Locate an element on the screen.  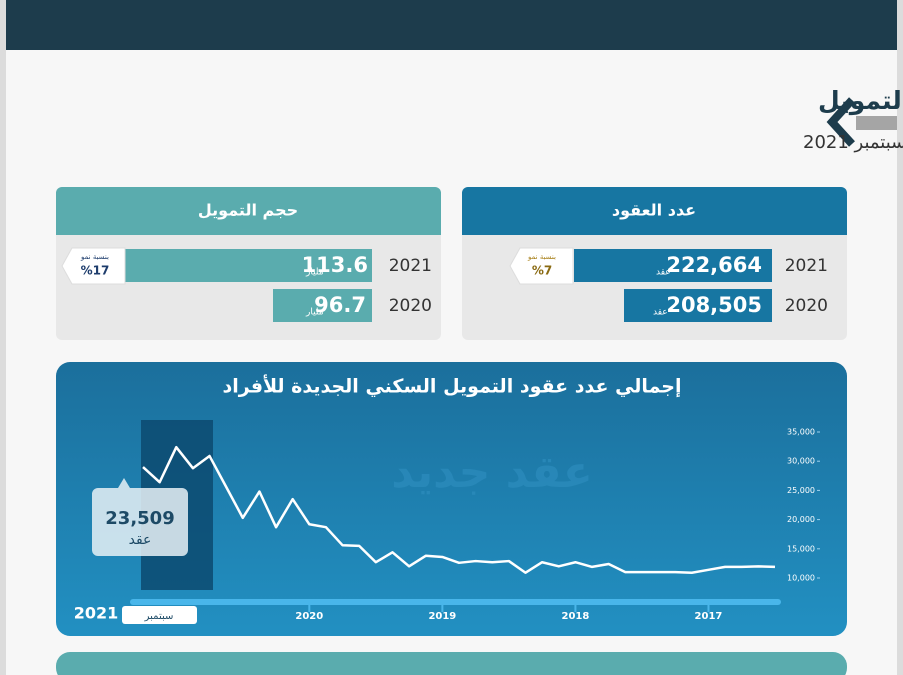
annotation-value: 23,509 is located at coordinates (139, 518).